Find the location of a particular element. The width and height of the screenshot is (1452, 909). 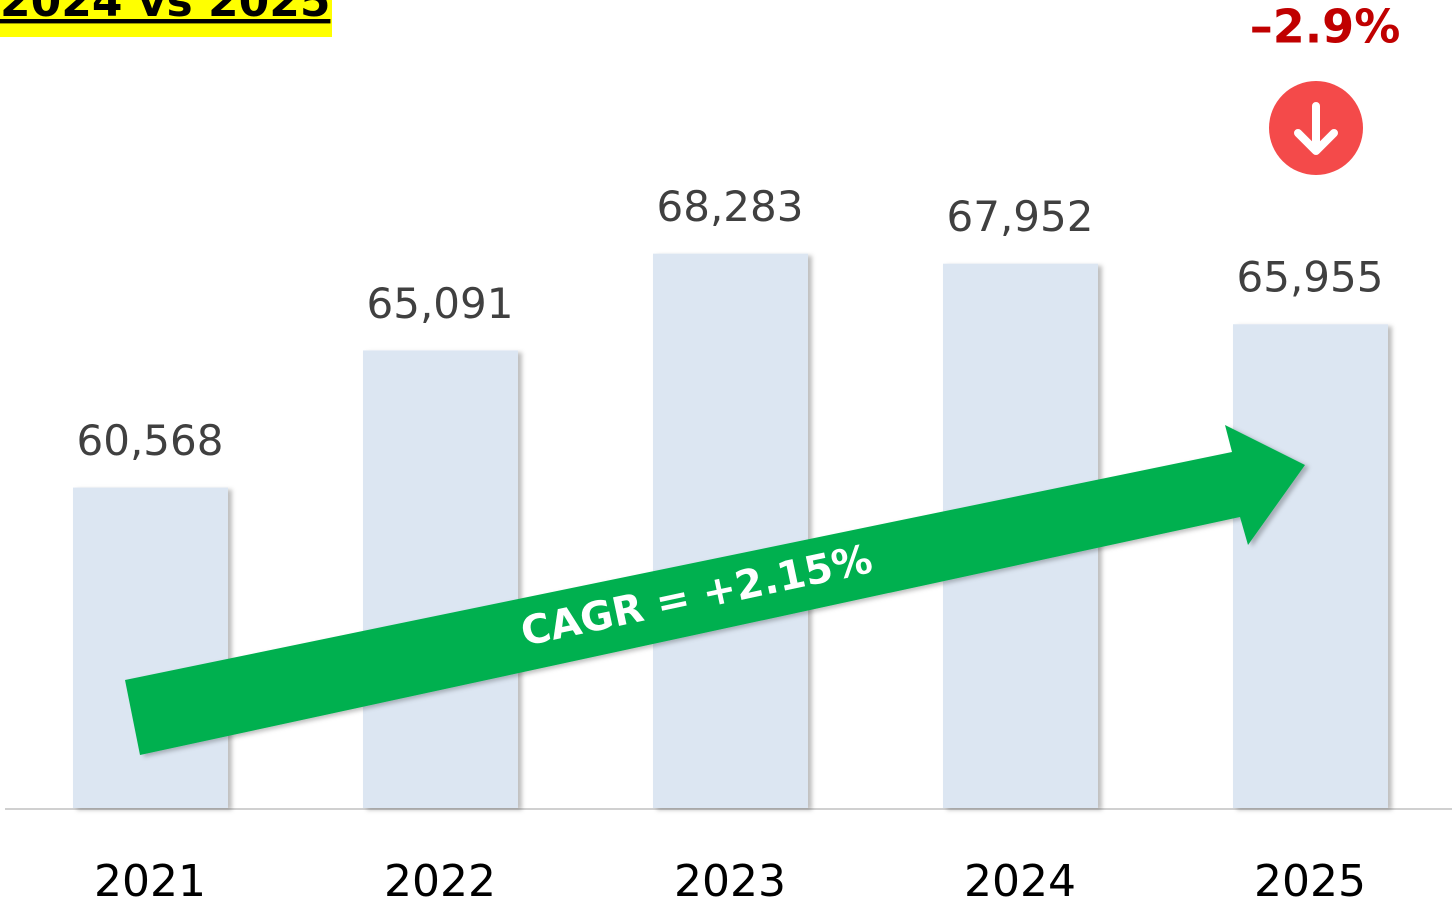

chart-title: 2024 vs 2025 is located at coordinates (165, 13).